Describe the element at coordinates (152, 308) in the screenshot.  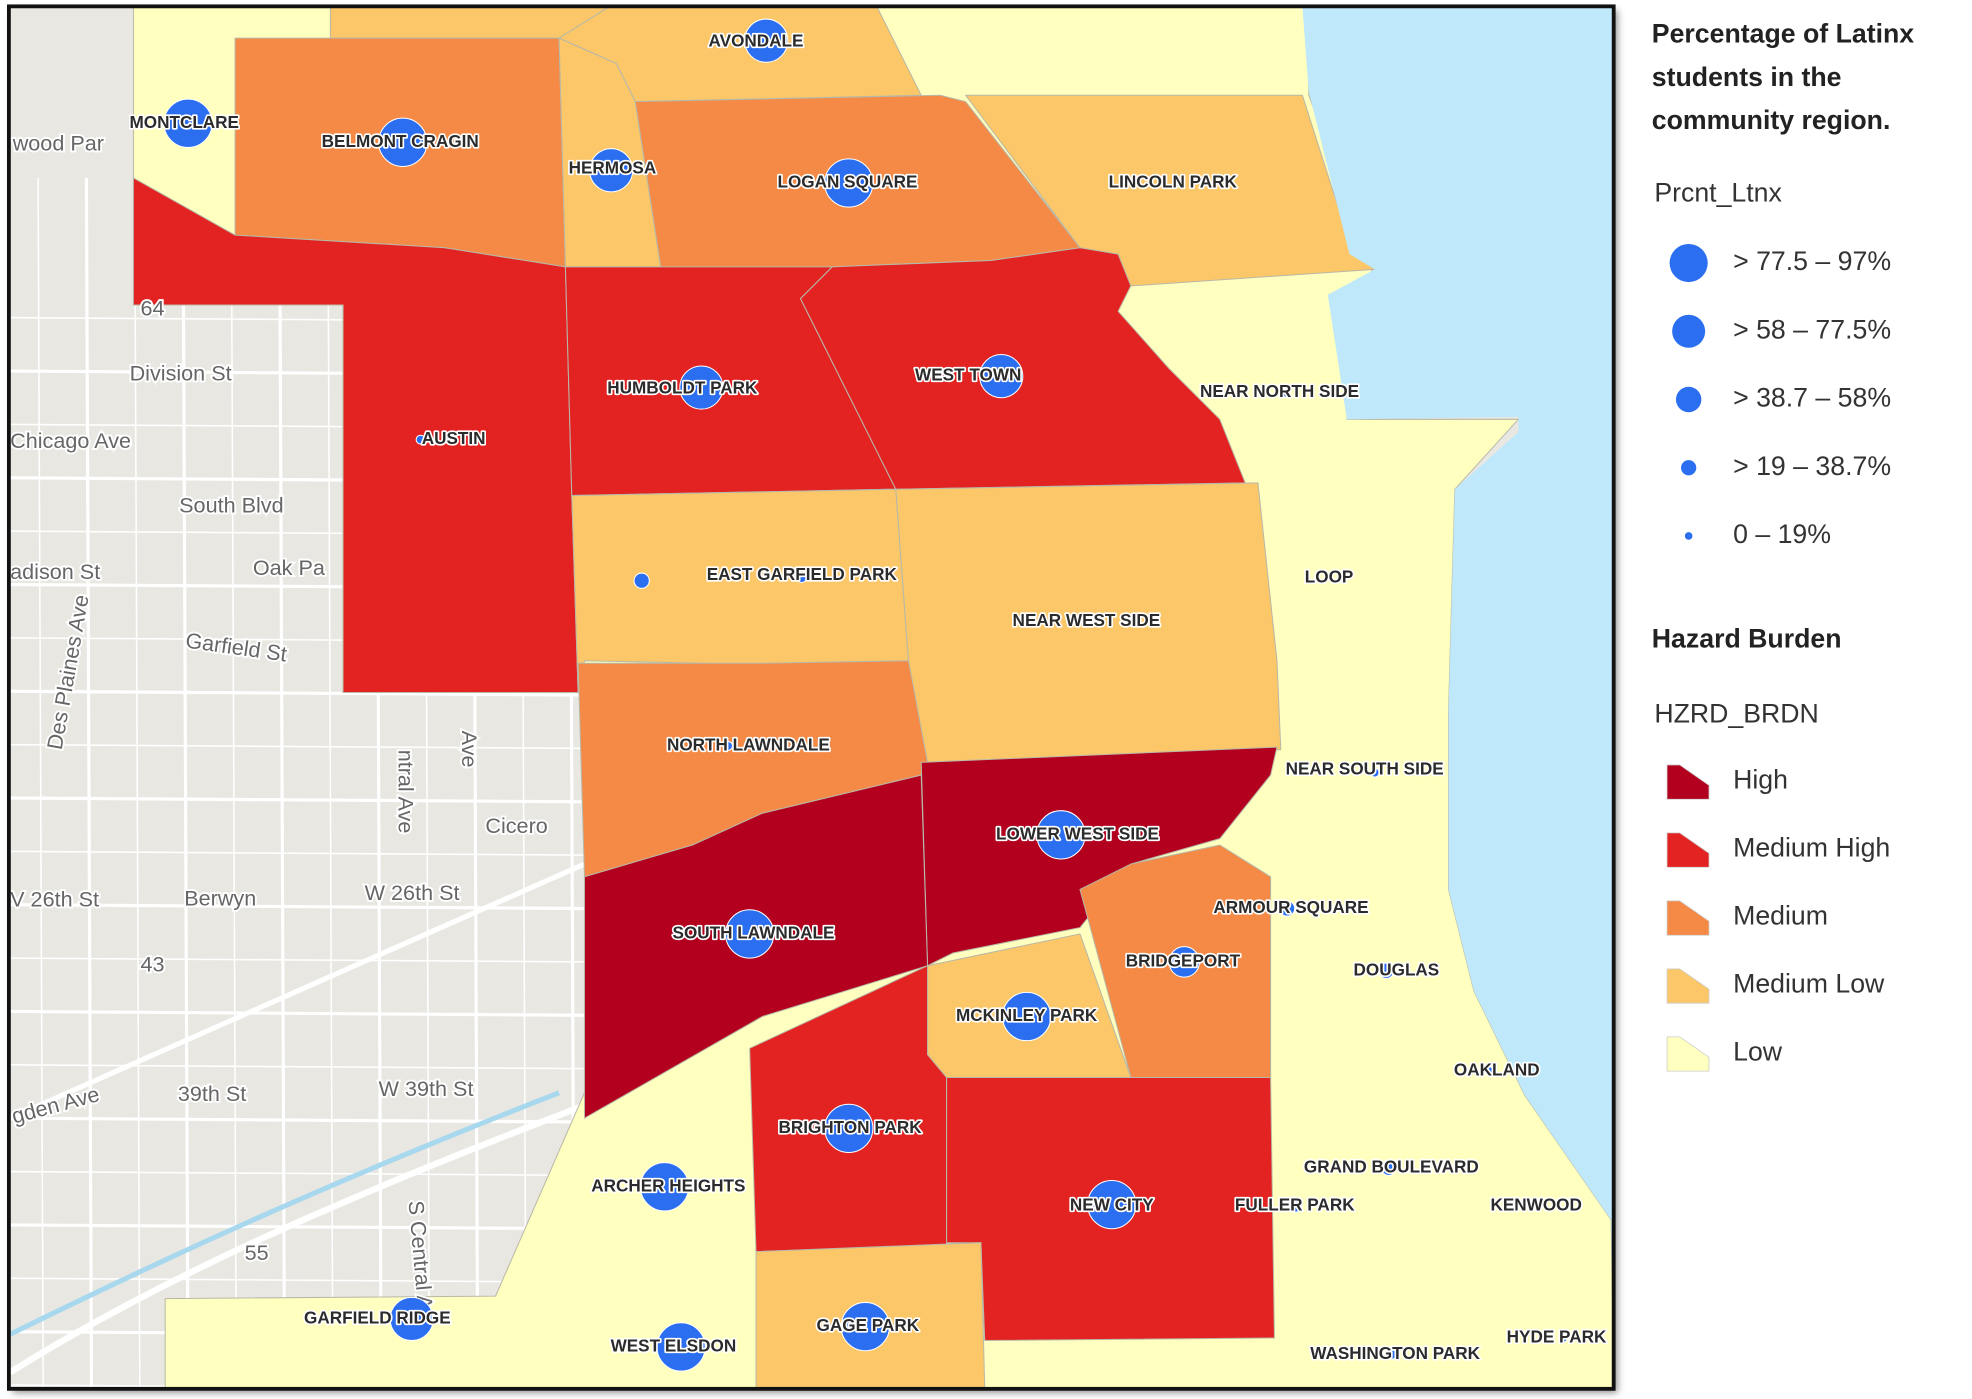
I see `street-label: 64` at that location.